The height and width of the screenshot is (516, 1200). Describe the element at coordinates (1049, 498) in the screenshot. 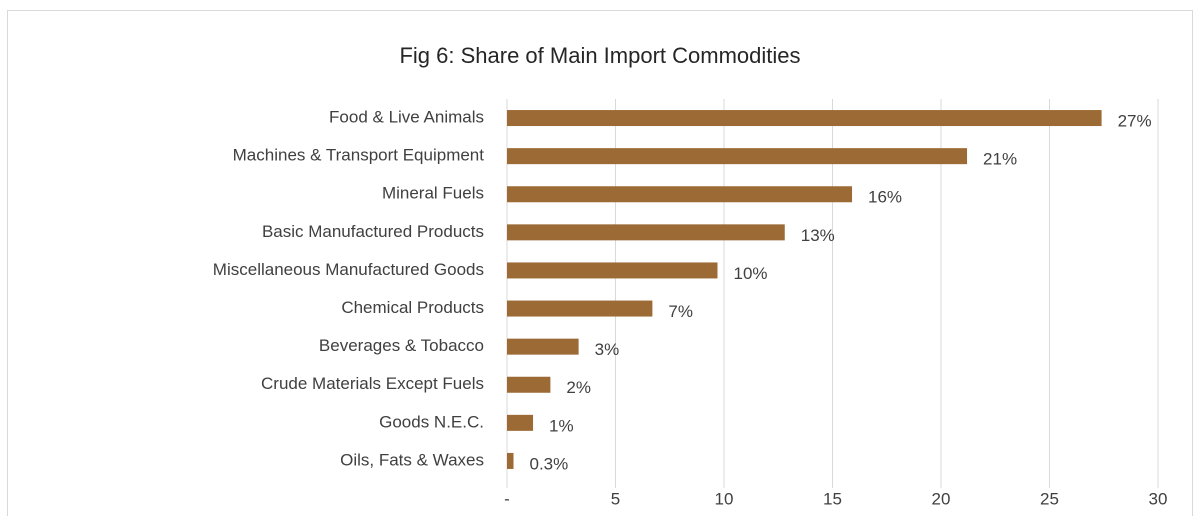

I see `x-tick-label: 25` at that location.